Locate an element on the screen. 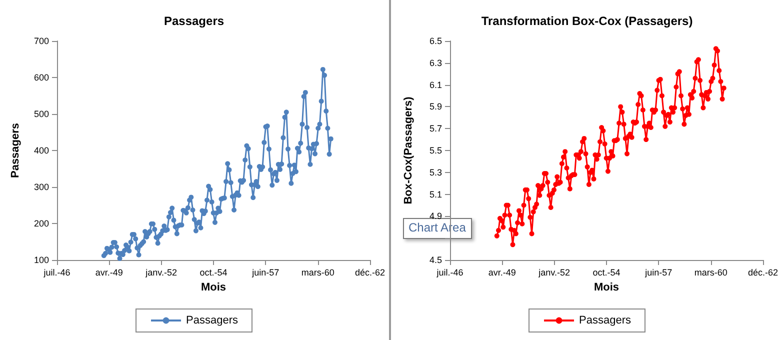  y-tick-label: 700 is located at coordinates (41, 41).